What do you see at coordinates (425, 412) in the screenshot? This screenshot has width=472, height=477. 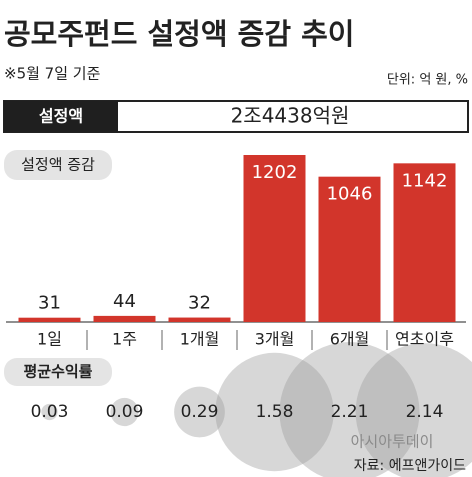 I see `return-label: 2.14` at bounding box center [425, 412].